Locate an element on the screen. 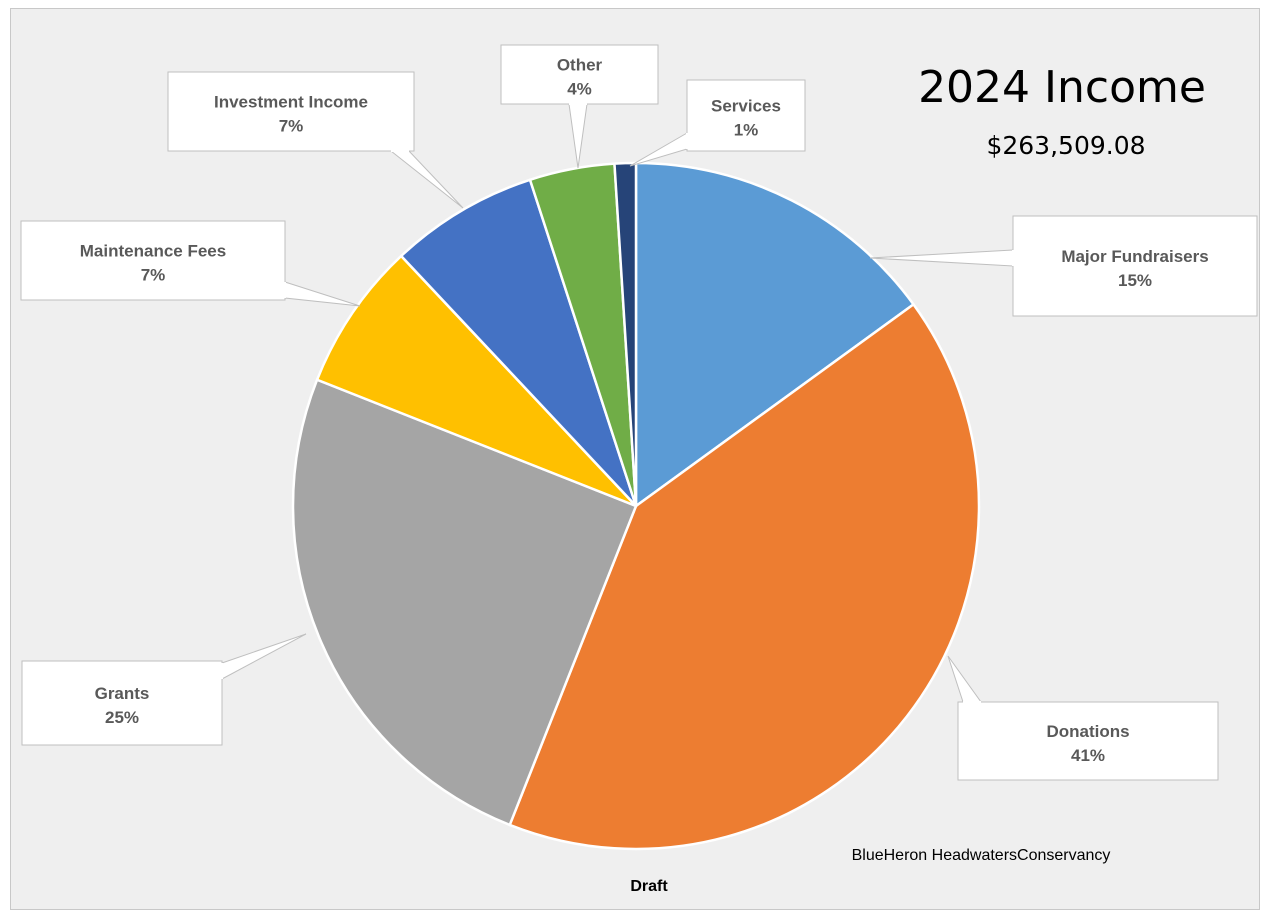 This screenshot has width=1263, height=913. callout-major-fundraisers: Major Fundraisers 15% is located at coordinates (1063, 266).